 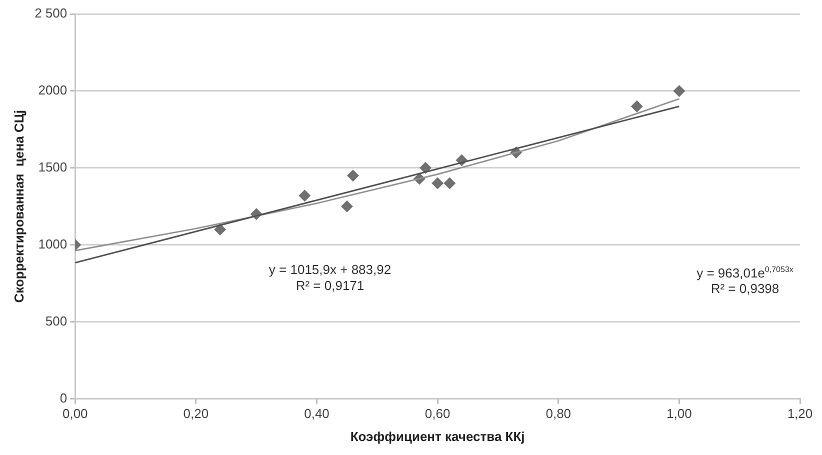 I want to click on x-tick-label: 0,20, so click(x=196, y=414).